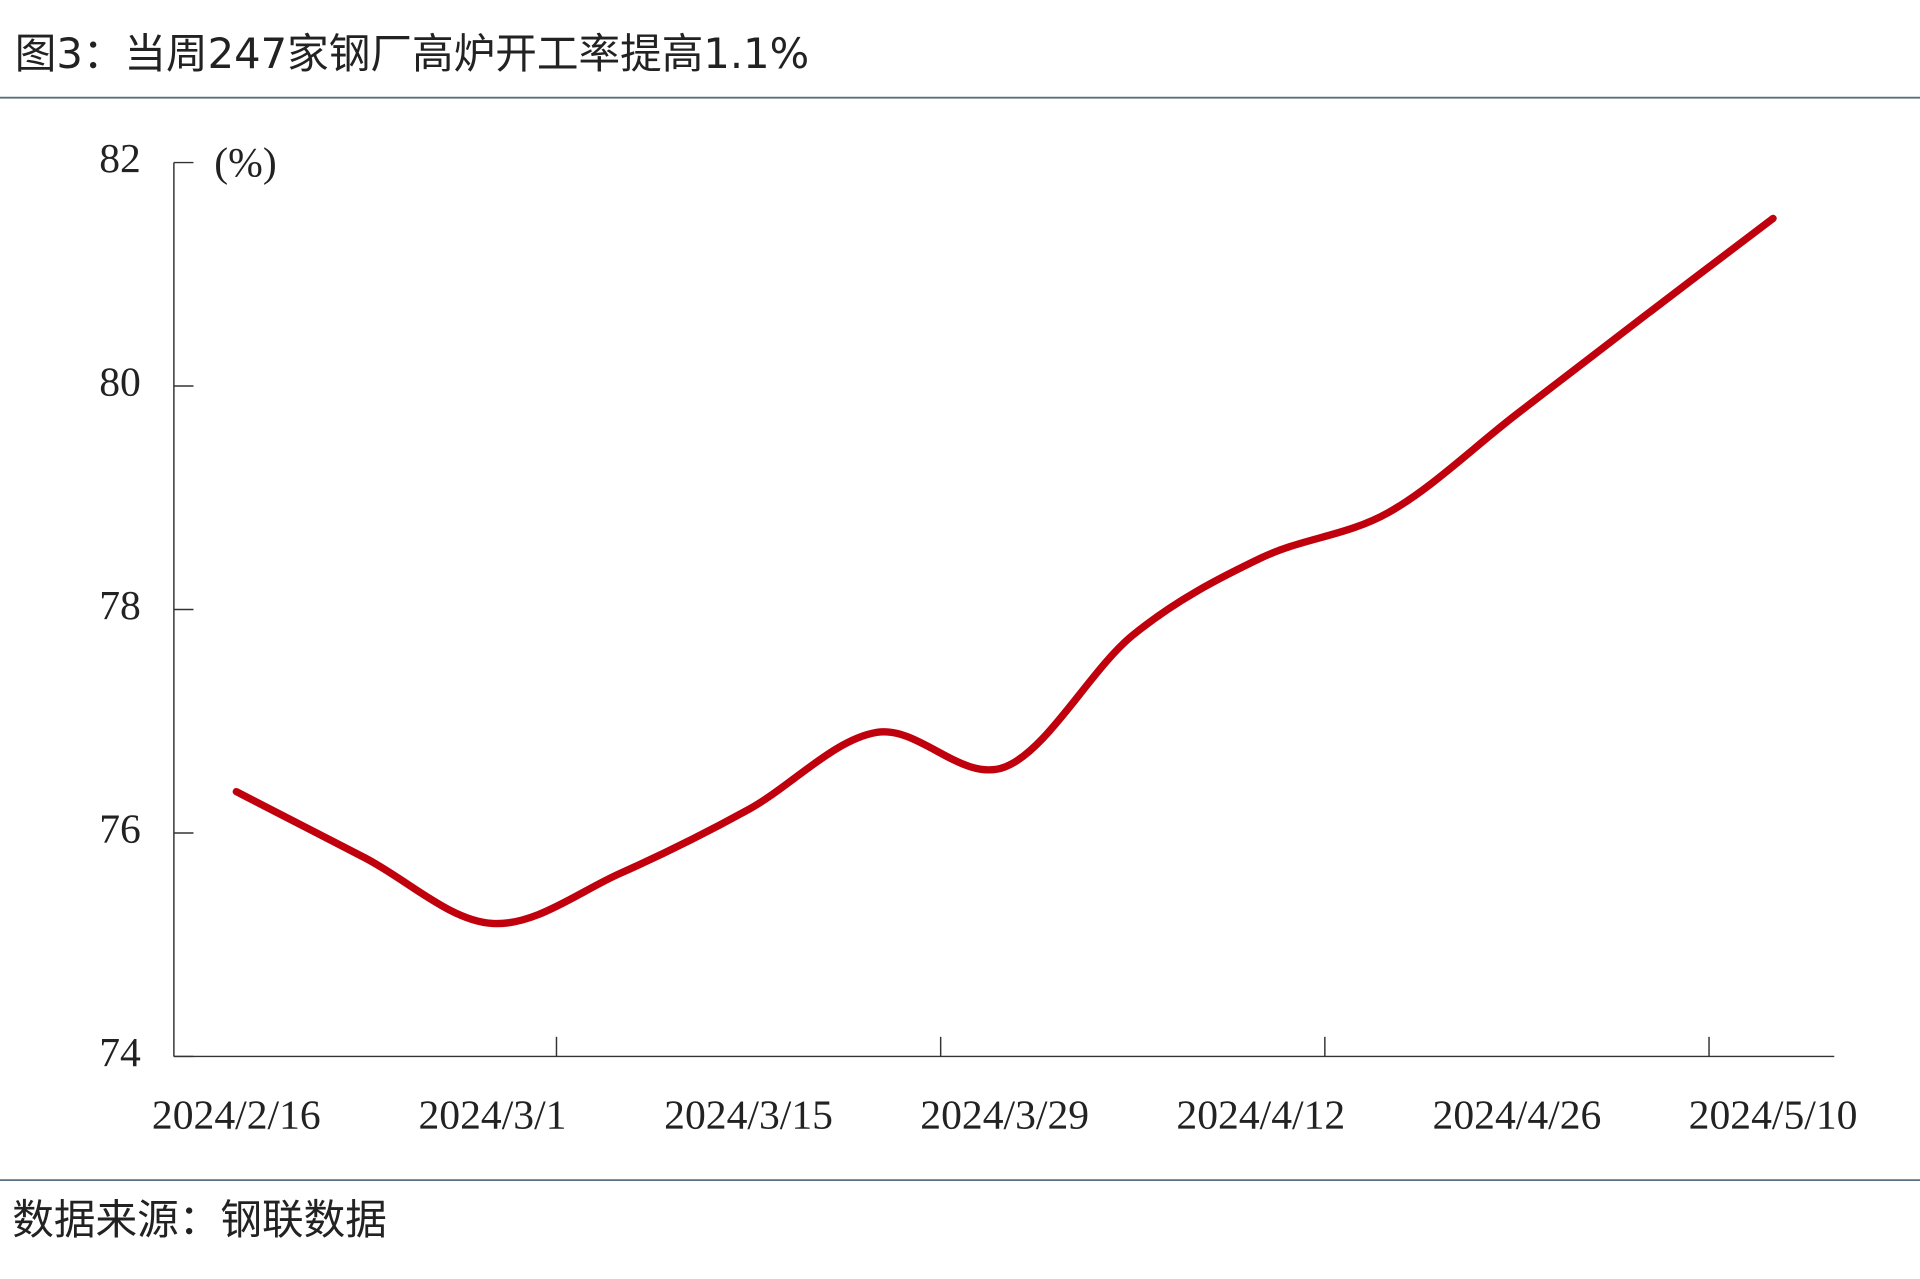 The image size is (1920, 1279). I want to click on x-tick-label: 2024/3/15, so click(748, 1115).